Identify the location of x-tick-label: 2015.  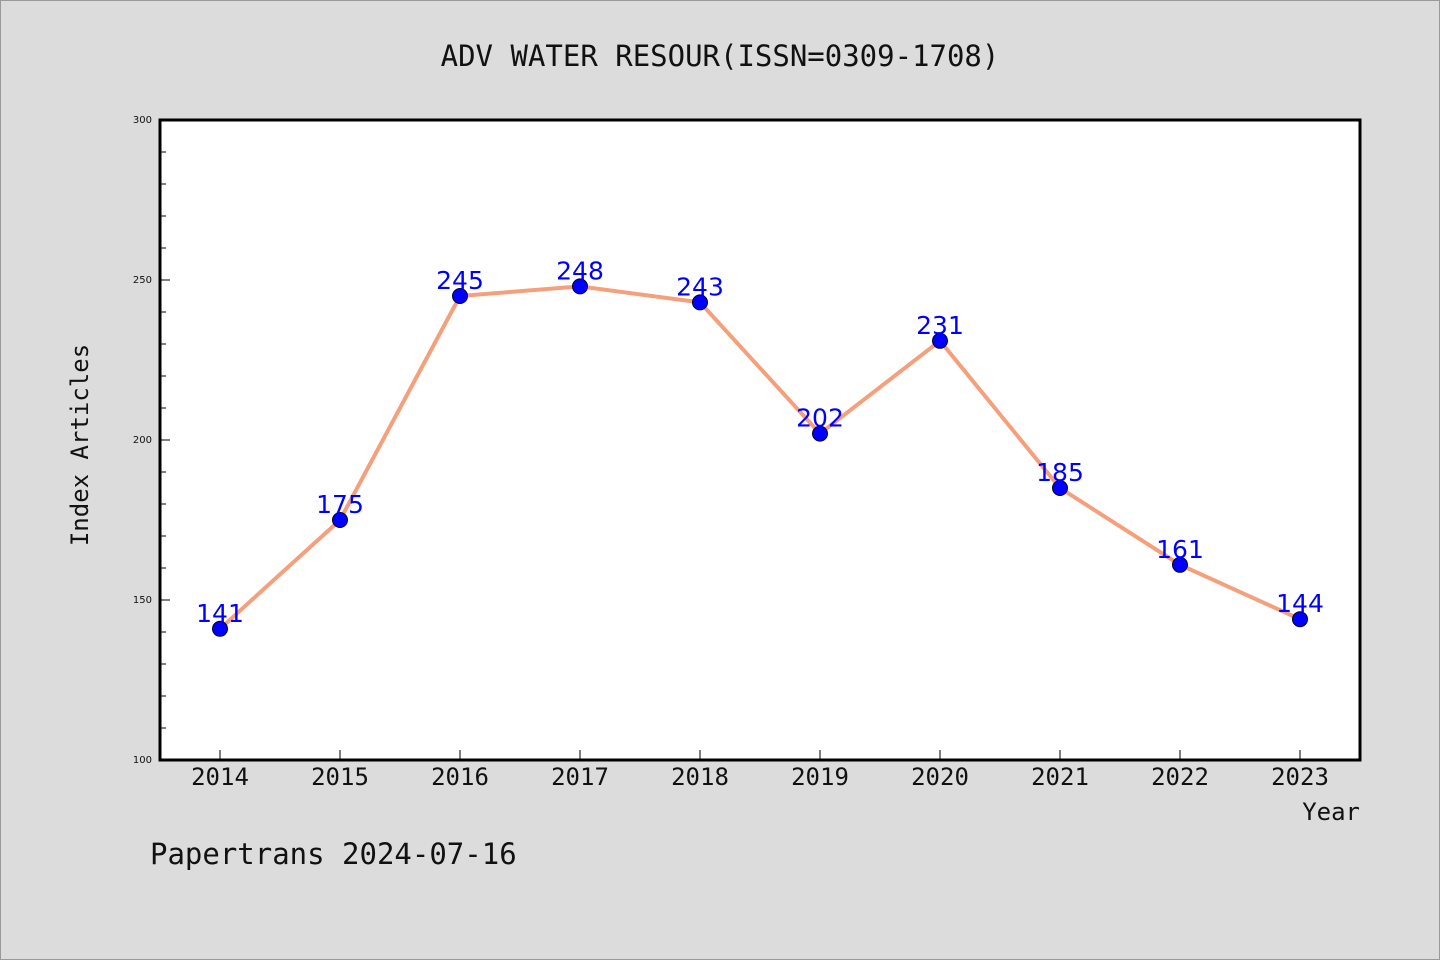
(340, 777).